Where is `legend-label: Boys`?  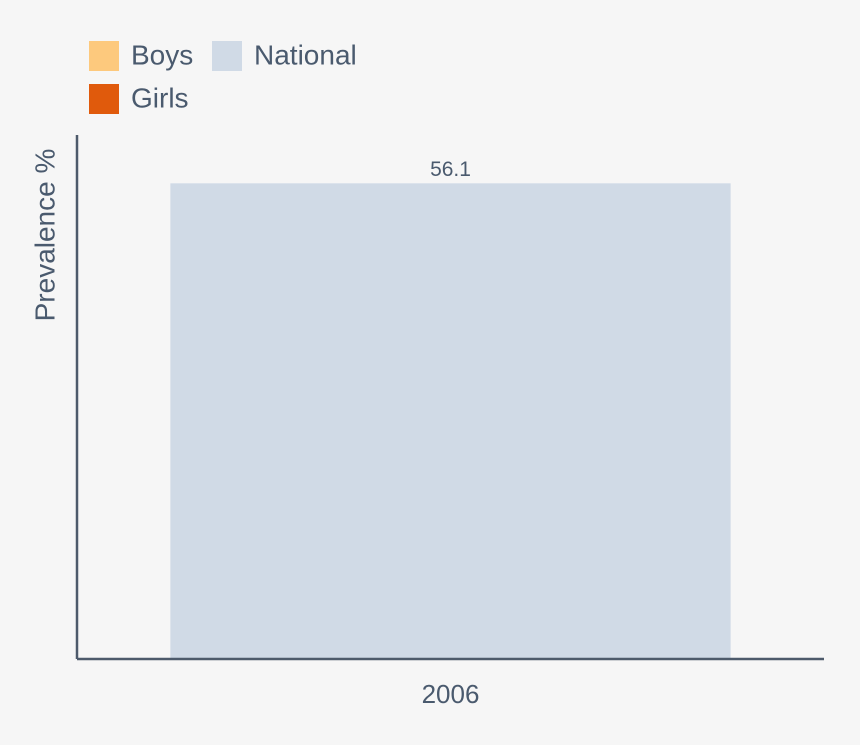 legend-label: Boys is located at coordinates (162, 54).